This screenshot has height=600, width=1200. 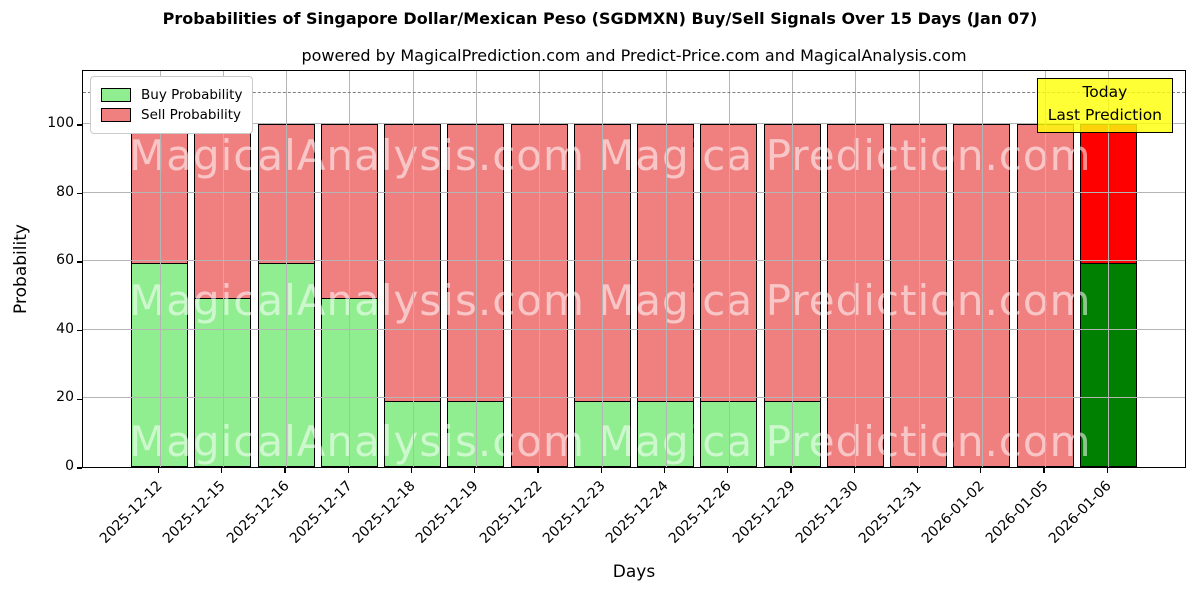 What do you see at coordinates (1105, 92) in the screenshot?
I see `annotation-line-1: Today` at bounding box center [1105, 92].